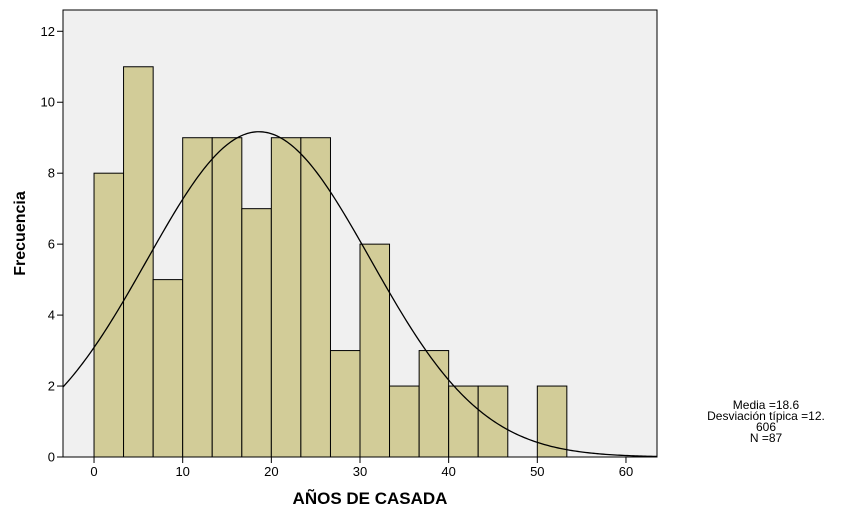 Image resolution: width=845 pixels, height=510 pixels. Describe the element at coordinates (51, 386) in the screenshot. I see `y-tick-label: 2` at that location.